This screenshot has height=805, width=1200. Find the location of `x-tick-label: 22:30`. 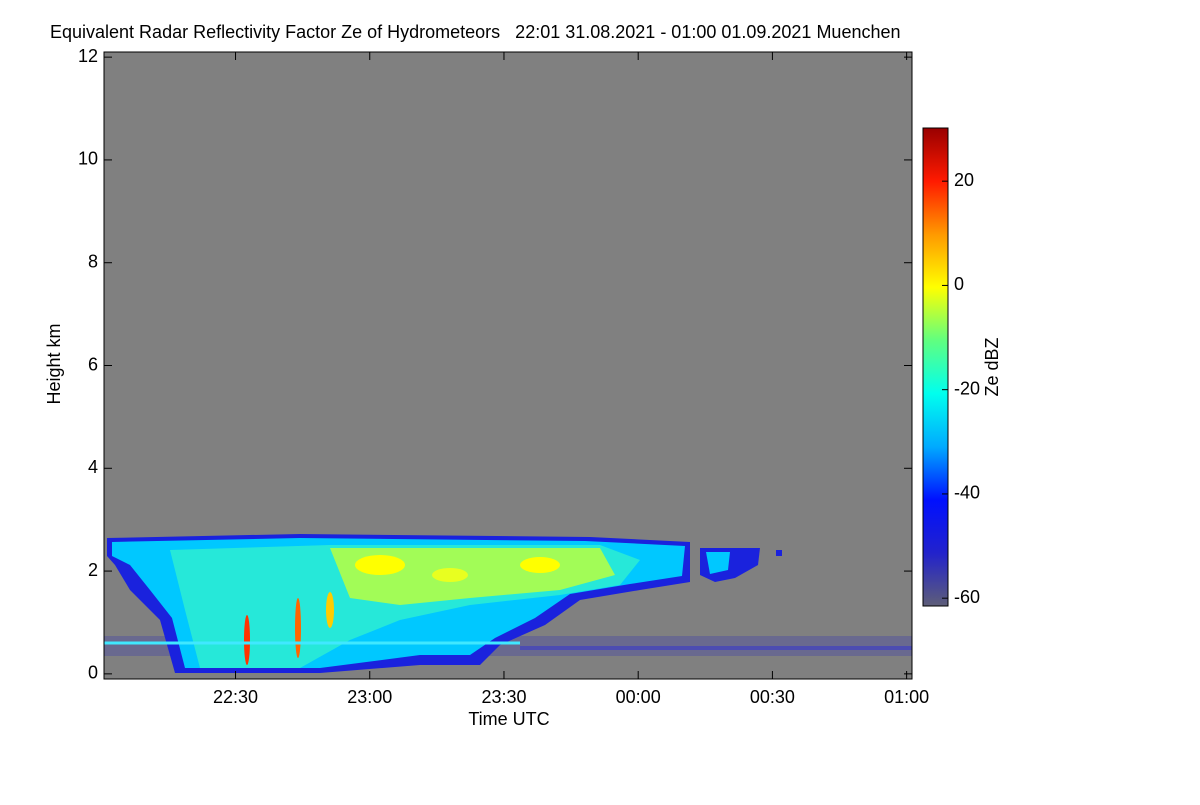

x-tick-label: 22:30 is located at coordinates (235, 697).